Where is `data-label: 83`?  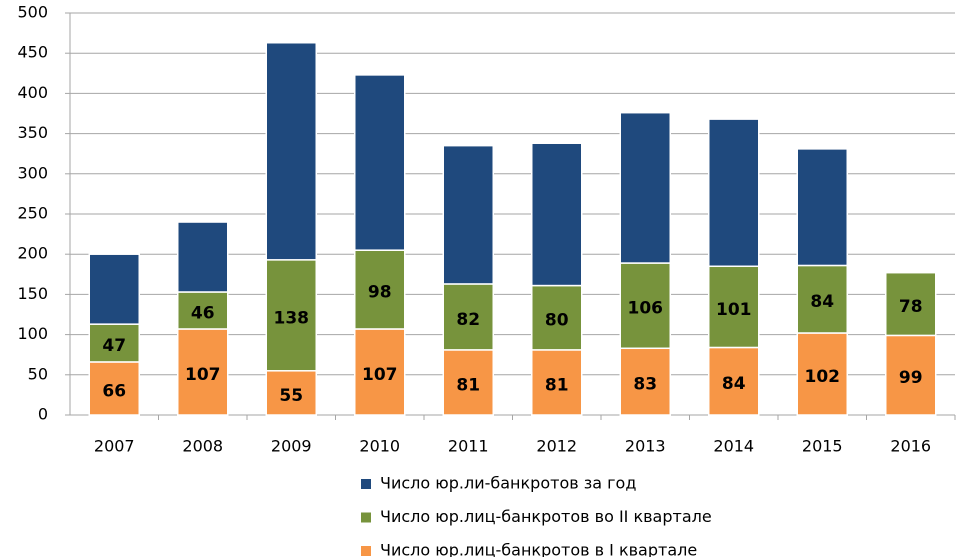 data-label: 83 is located at coordinates (645, 385).